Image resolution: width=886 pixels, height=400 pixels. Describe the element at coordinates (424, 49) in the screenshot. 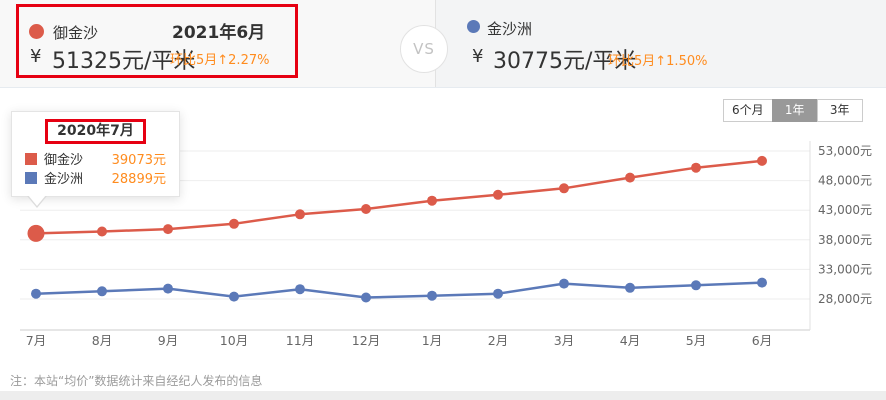

I see `vs-badge: VS` at that location.